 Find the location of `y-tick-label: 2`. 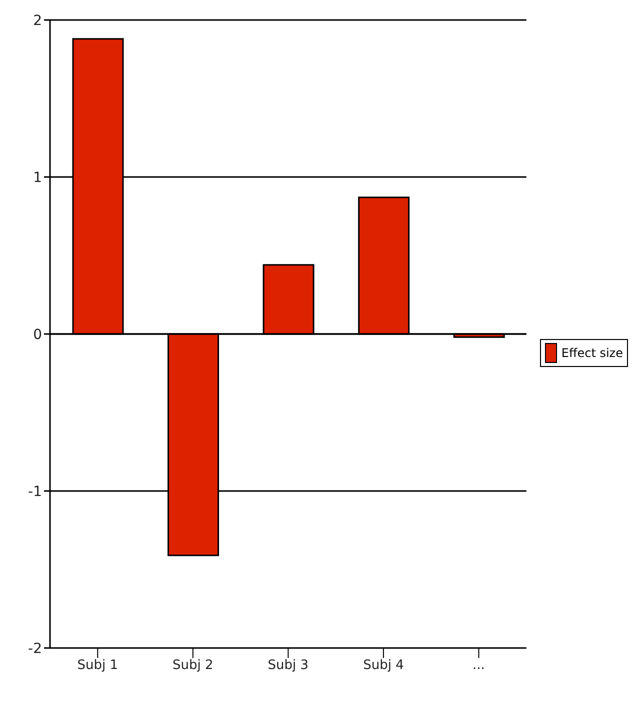

y-tick-label: 2 is located at coordinates (37, 20).